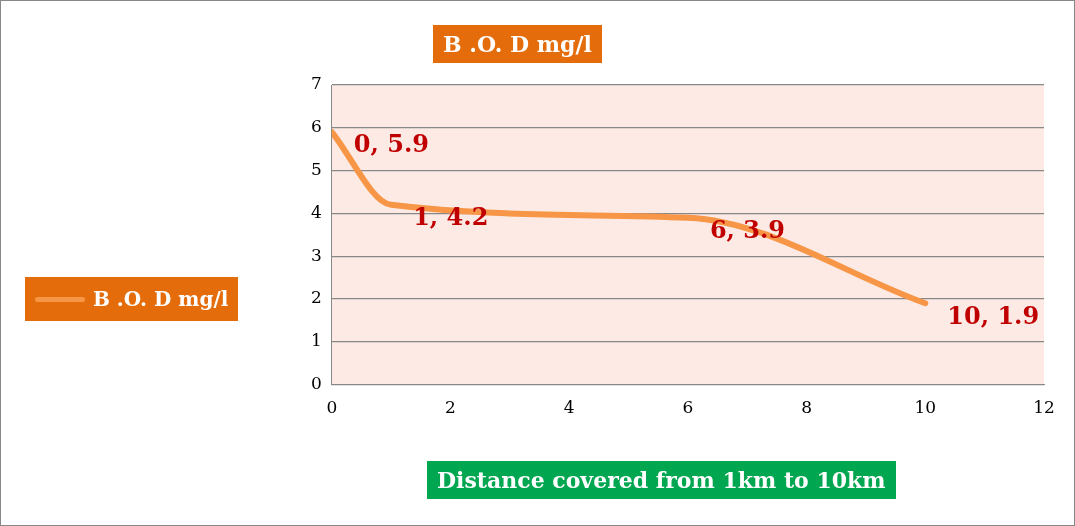 The image size is (1075, 526). What do you see at coordinates (391, 144) in the screenshot?
I see `data-label: 0, 5.9` at bounding box center [391, 144].